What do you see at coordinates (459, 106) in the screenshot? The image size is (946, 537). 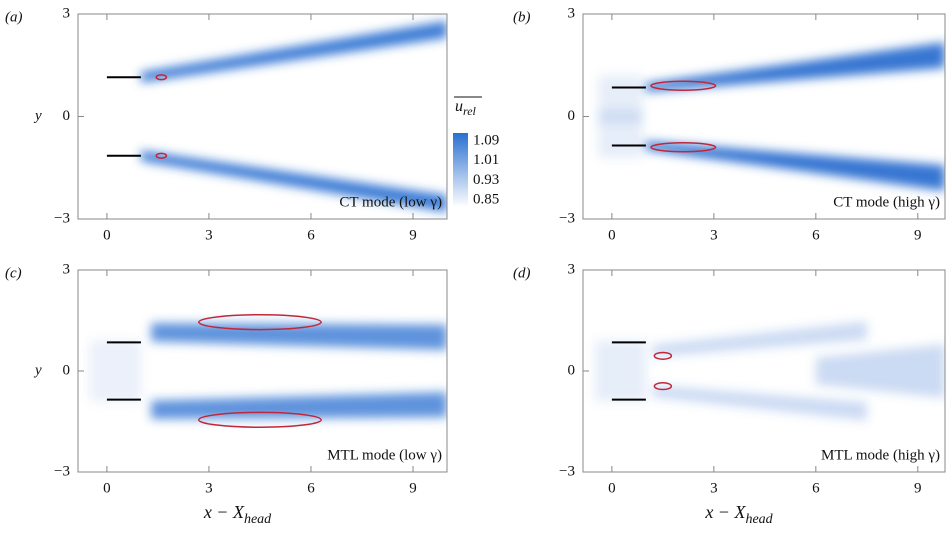 I see `colorbar-title-main: u` at bounding box center [459, 106].